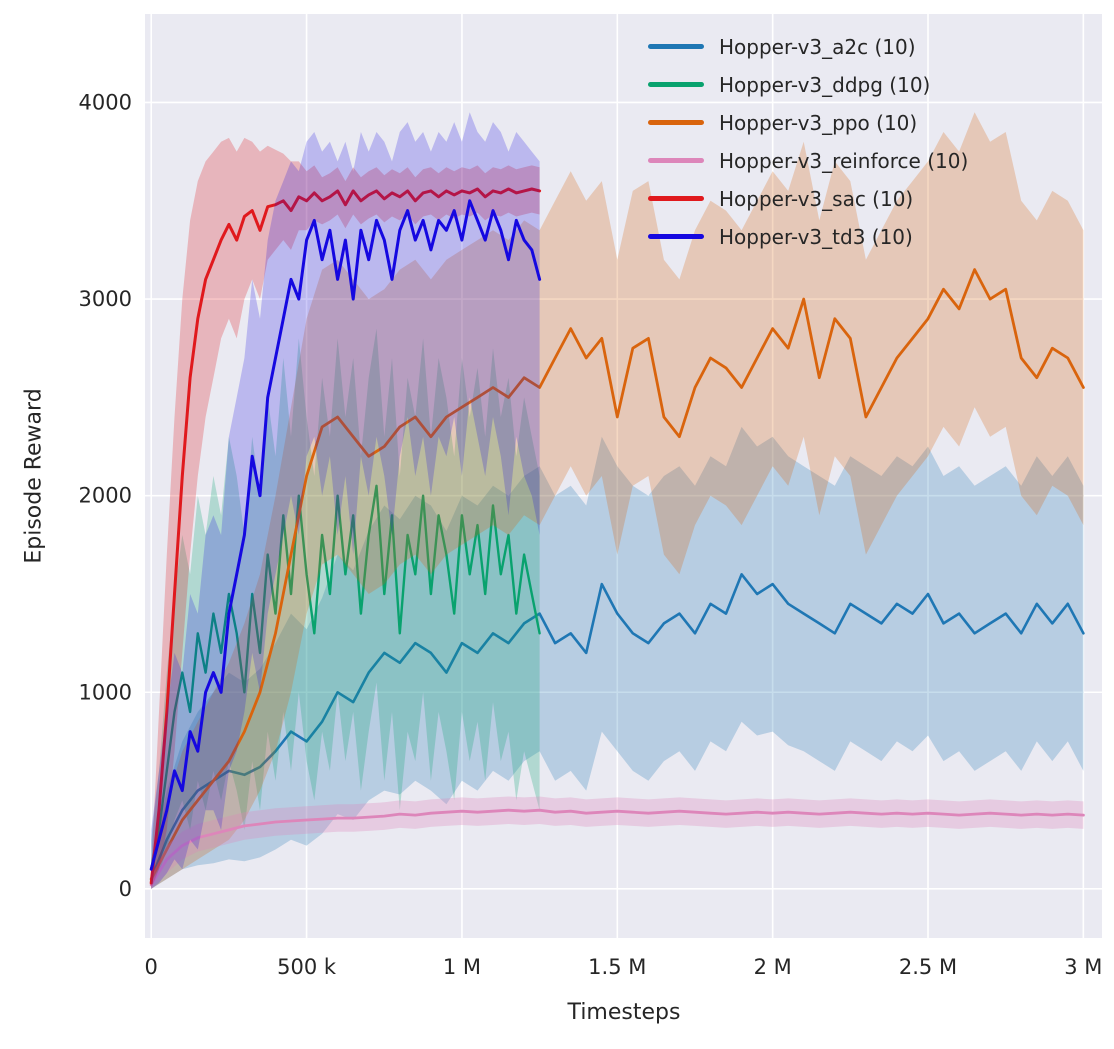 The height and width of the screenshot is (1049, 1114). What do you see at coordinates (816, 236) in the screenshot?
I see `legend-label-td3: Hopper-v3_td3 (10)` at bounding box center [816, 236].